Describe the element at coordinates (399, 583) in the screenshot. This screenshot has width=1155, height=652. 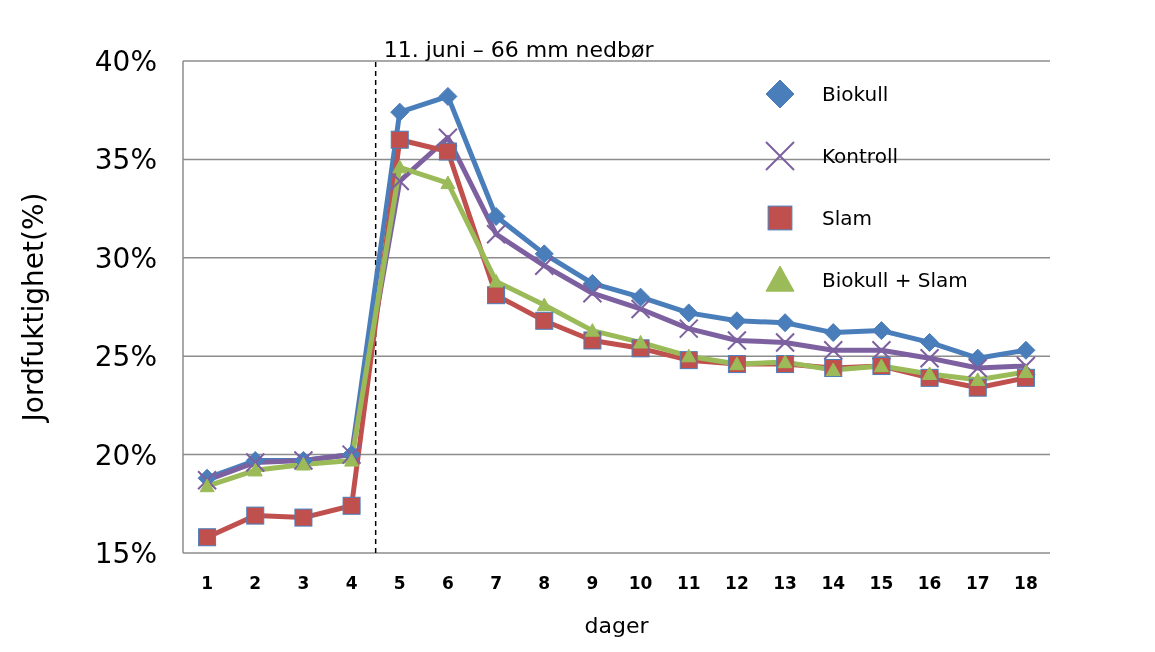
I see `x-tick-label: 5` at that location.